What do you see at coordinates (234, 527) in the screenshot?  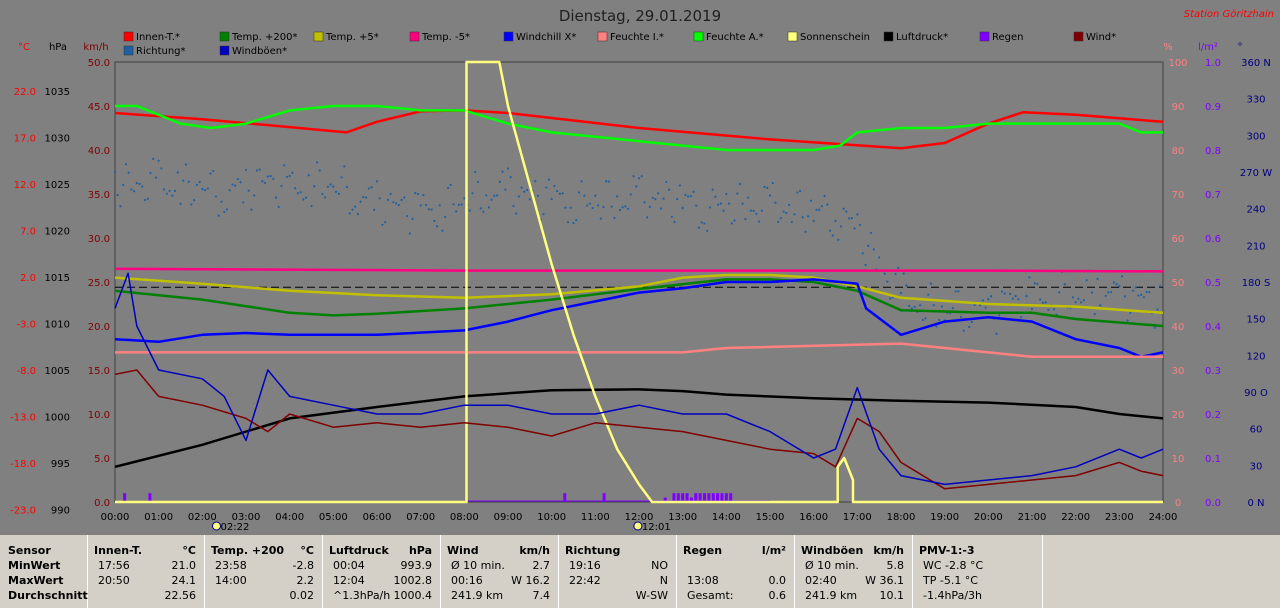 I see `sun-event-label: 02:22` at bounding box center [234, 527].